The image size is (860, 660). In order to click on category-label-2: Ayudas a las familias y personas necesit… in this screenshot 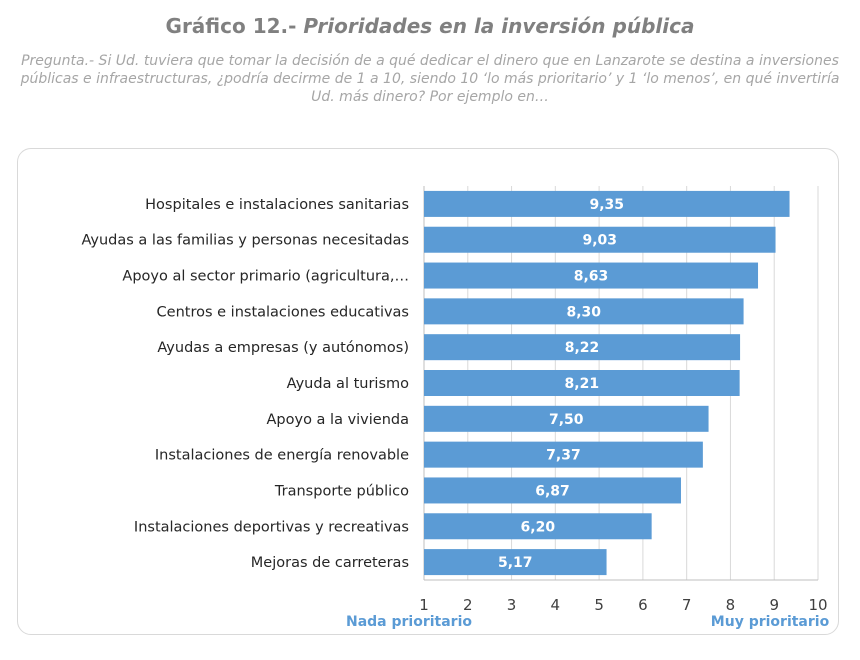, I will do `click(245, 241)`.